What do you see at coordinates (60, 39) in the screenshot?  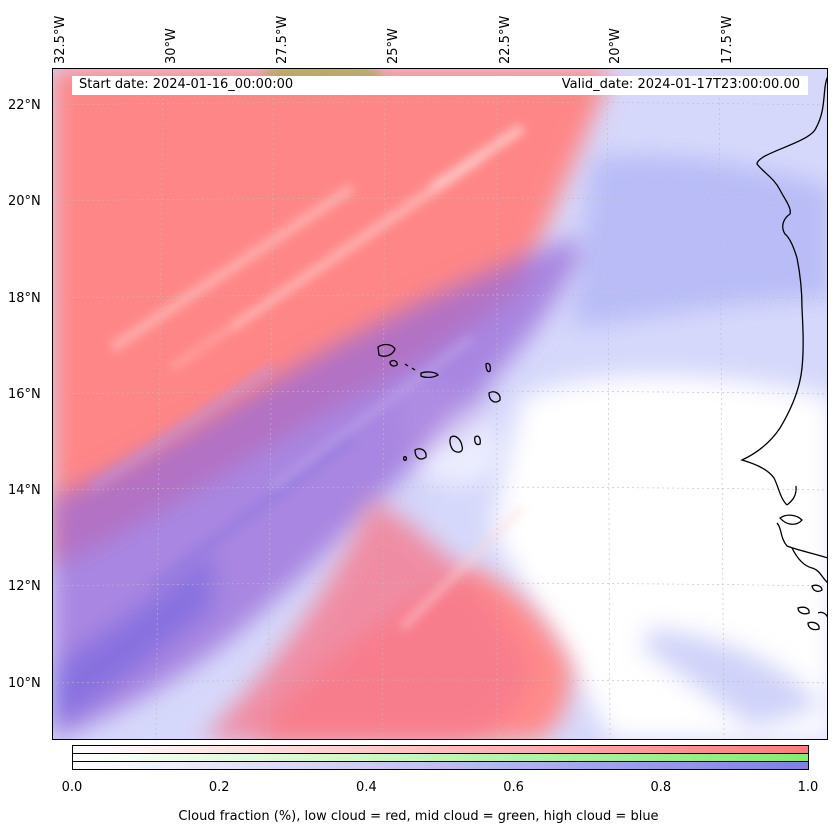 I see `lon-label-32-5w: 32.5°W` at bounding box center [60, 39].